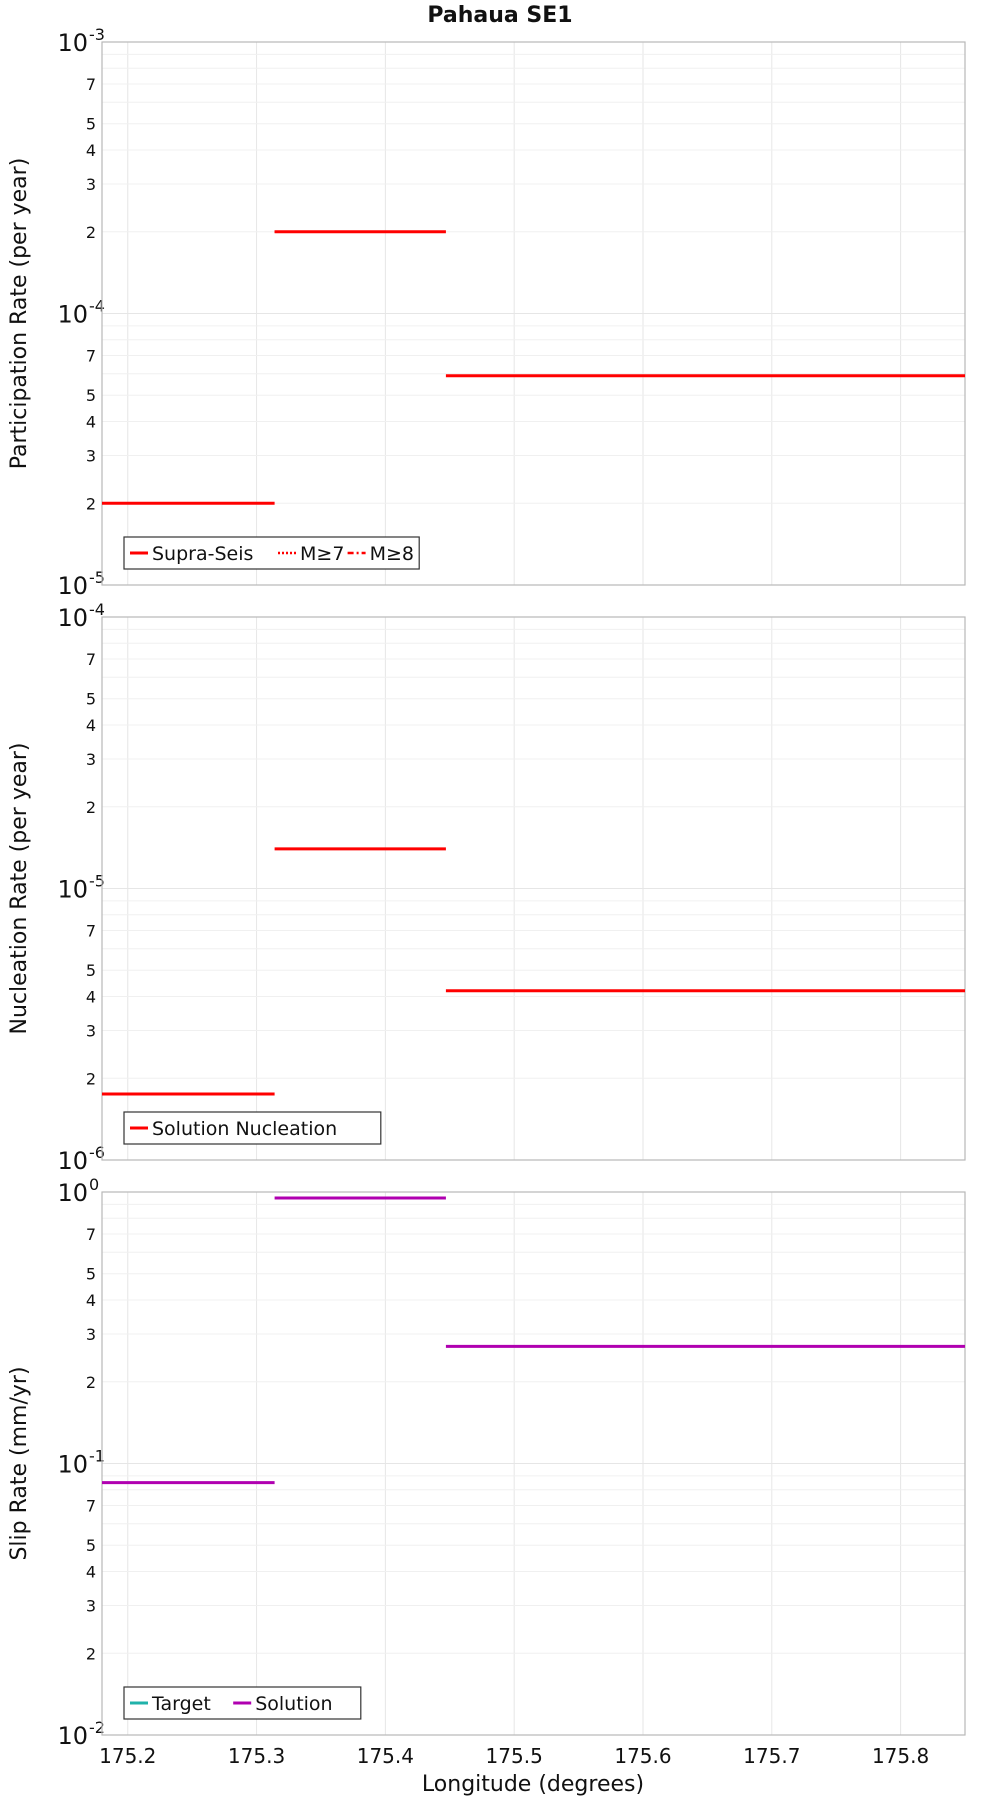  What do you see at coordinates (127, 1756) in the screenshot?
I see `x-tick-label: 175.2` at bounding box center [127, 1756].